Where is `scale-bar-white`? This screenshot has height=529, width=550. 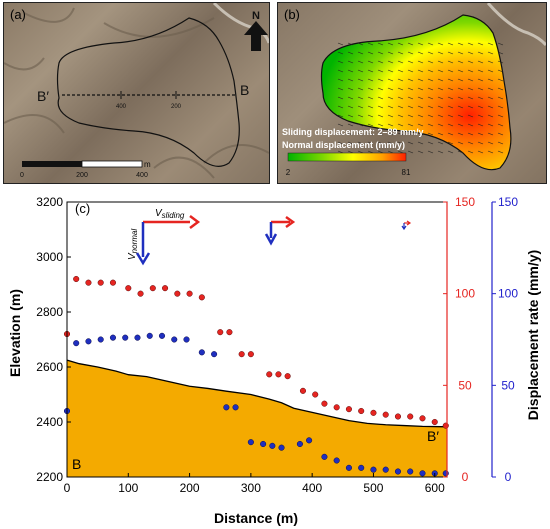
scale-bar-white is located at coordinates (112, 164).